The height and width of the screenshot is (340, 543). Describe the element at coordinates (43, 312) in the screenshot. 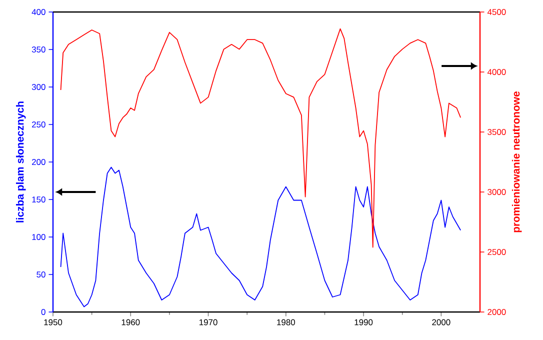

I see `y-tick-label: 0` at that location.